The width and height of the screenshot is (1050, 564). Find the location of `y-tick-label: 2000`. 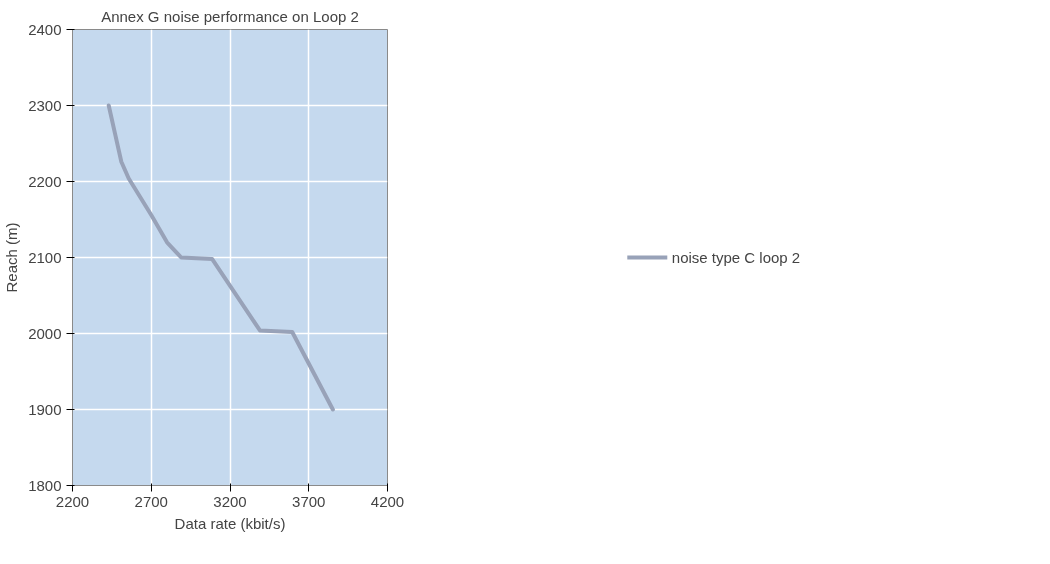

y-tick-label: 2000 is located at coordinates (45, 333).